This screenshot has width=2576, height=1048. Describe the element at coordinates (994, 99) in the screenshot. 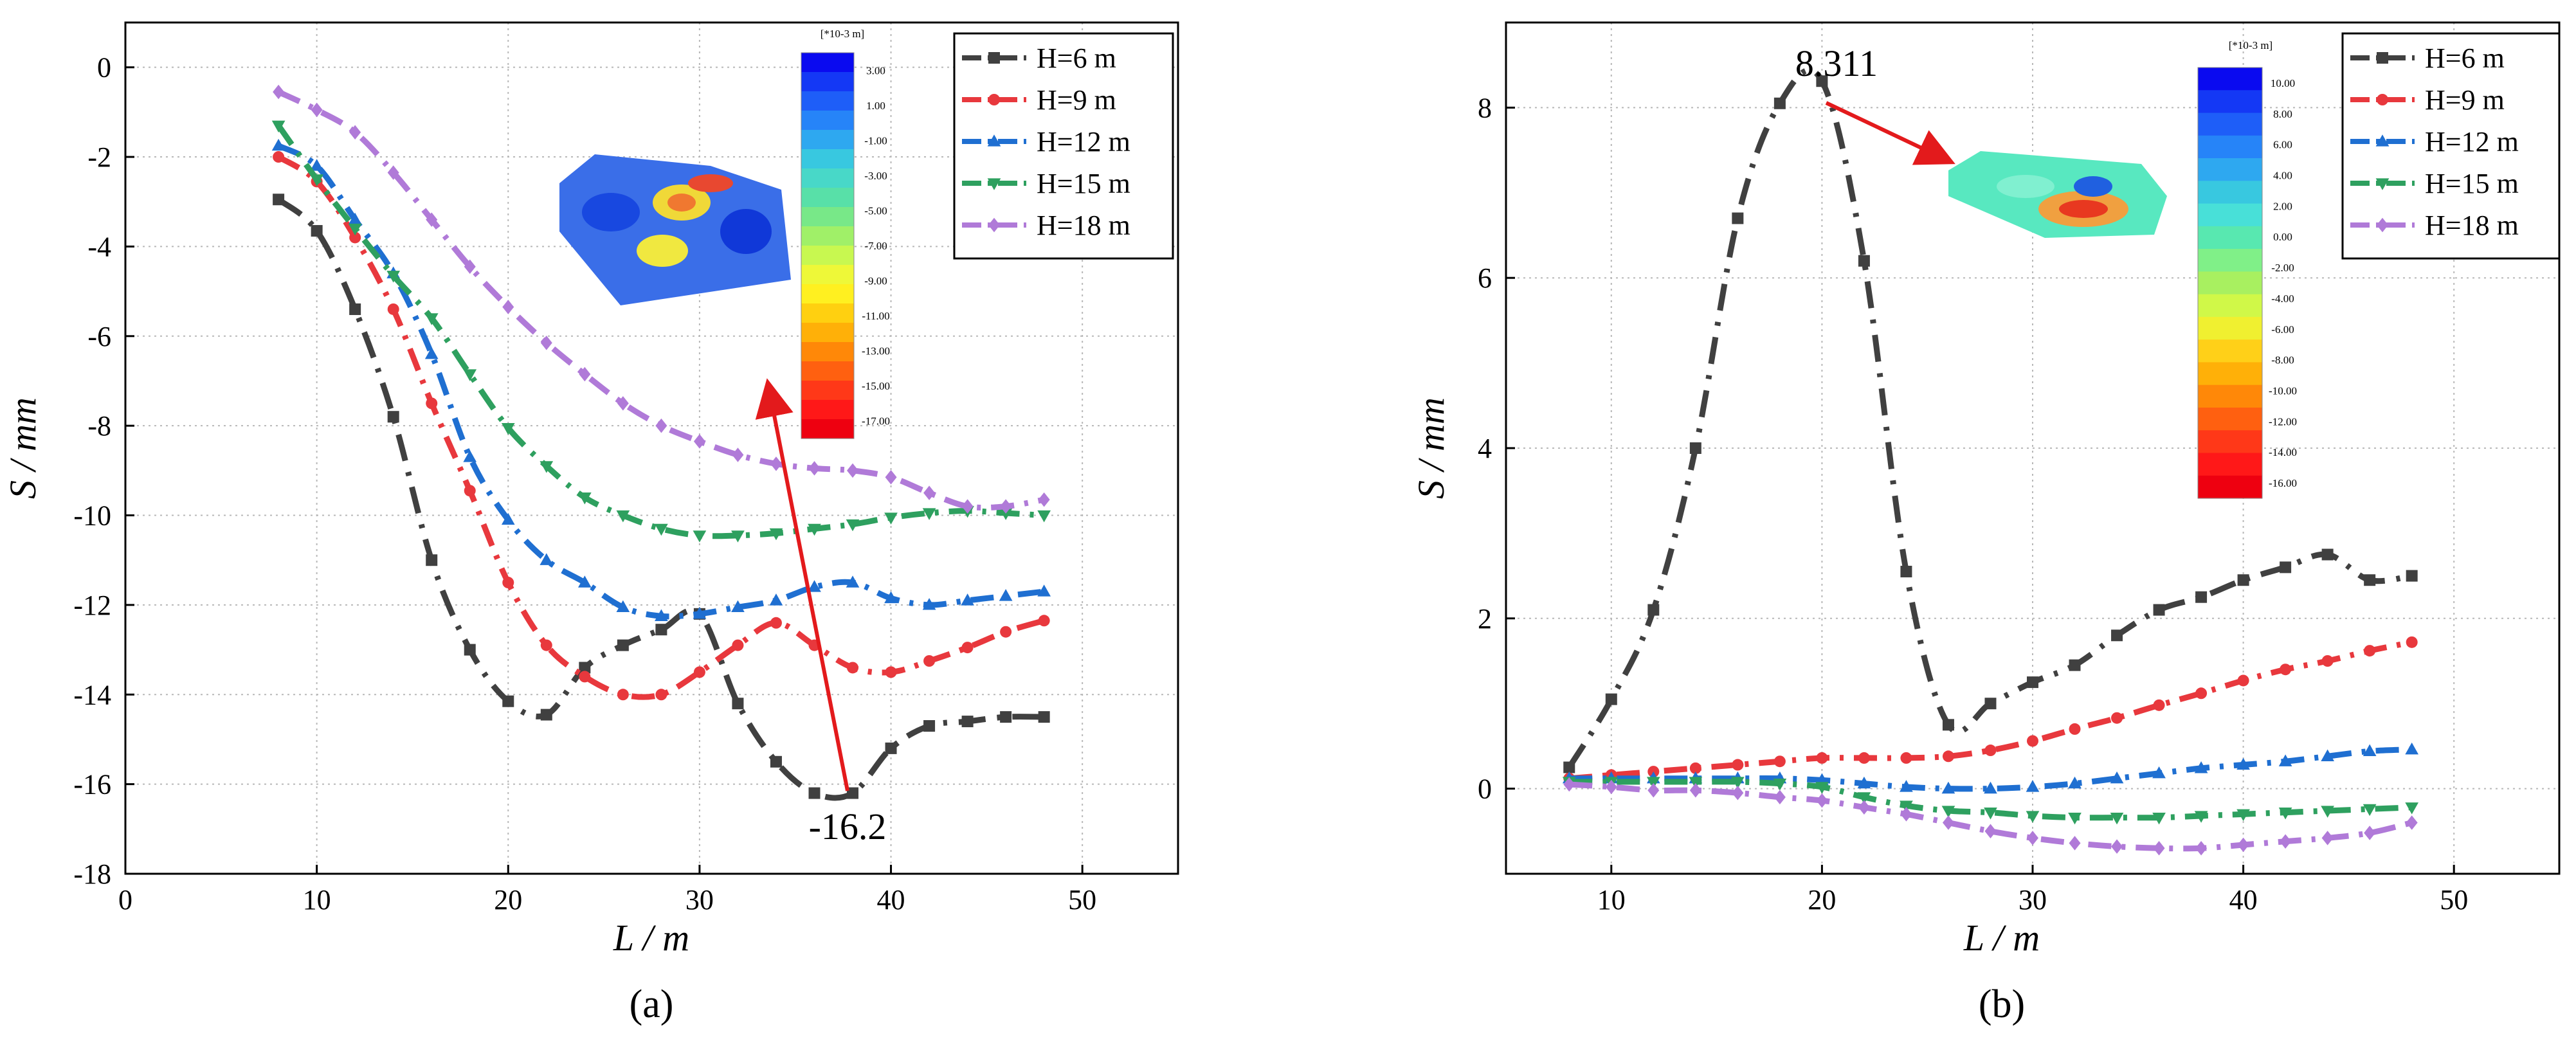

I see `legend-marker-H9` at that location.